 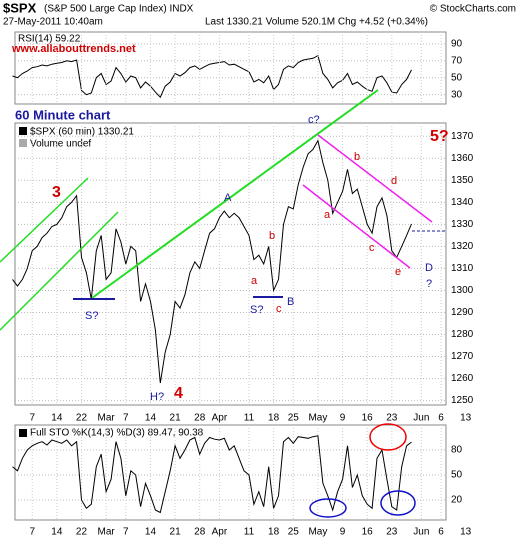 I want to click on symbol-name: (S&P 500 Large Cap Index) INDX, so click(x=119, y=9).